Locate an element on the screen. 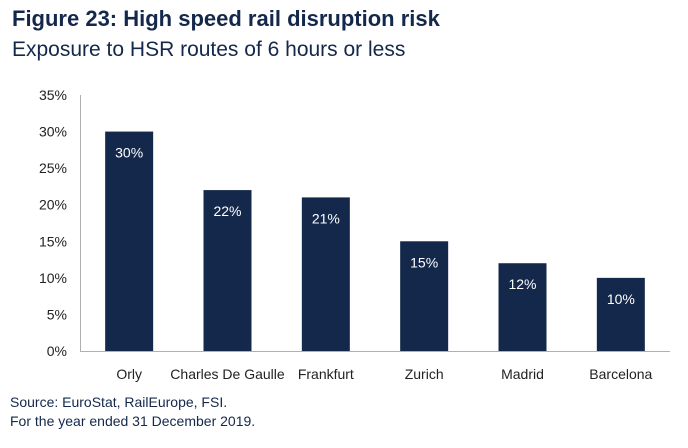 This screenshot has height=448, width=688. y-tick-label: 15% is located at coordinates (53, 241).